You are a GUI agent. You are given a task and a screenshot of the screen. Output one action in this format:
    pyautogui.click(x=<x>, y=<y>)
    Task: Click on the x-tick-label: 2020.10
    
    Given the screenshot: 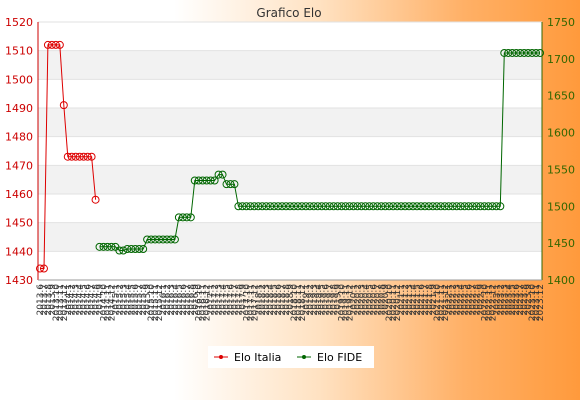 What is the action you would take?
    pyautogui.click(x=390, y=302)
    